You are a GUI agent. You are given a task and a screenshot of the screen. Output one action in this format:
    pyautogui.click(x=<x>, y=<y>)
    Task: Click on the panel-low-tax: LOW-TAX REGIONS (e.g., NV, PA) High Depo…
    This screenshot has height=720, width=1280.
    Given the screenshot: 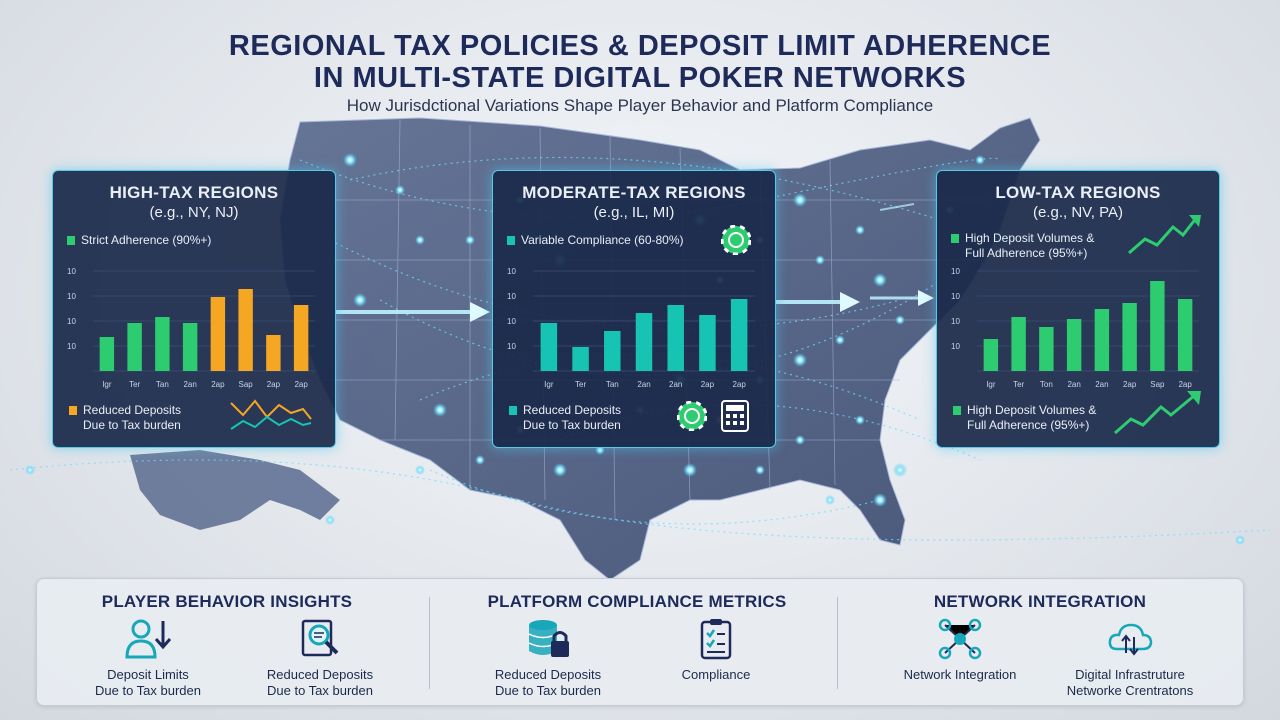 What is the action you would take?
    pyautogui.click(x=1078, y=309)
    